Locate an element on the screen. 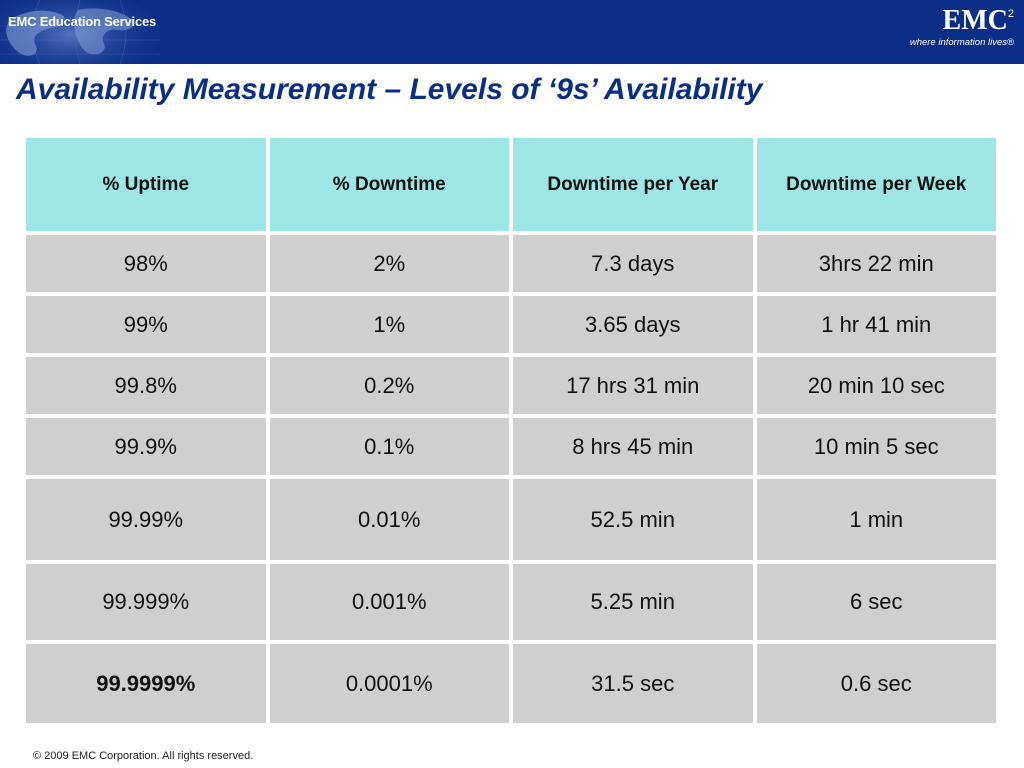  cell-downtime-per-year: 8 hrs 45 min is located at coordinates (633, 446).